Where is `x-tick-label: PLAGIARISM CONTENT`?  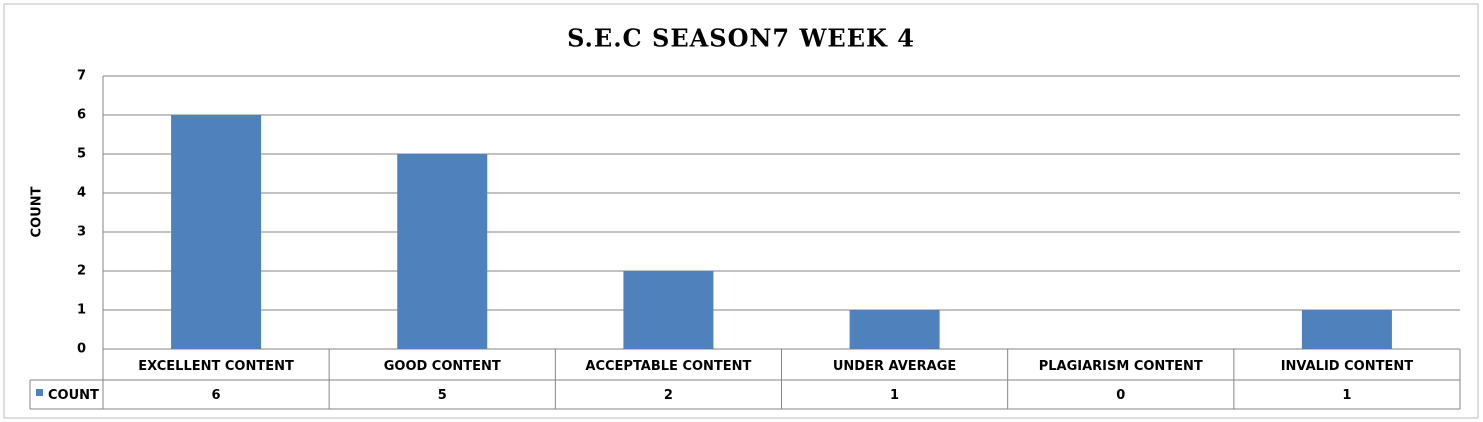
x-tick-label: PLAGIARISM CONTENT is located at coordinates (1121, 366).